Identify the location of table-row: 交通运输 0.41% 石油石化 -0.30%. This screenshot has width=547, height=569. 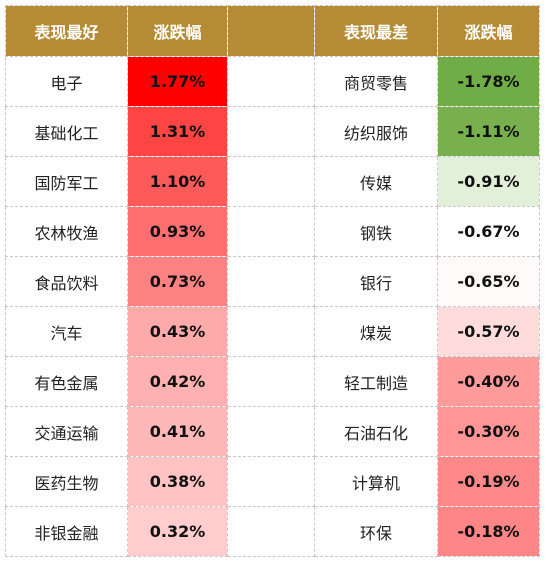
(272, 431).